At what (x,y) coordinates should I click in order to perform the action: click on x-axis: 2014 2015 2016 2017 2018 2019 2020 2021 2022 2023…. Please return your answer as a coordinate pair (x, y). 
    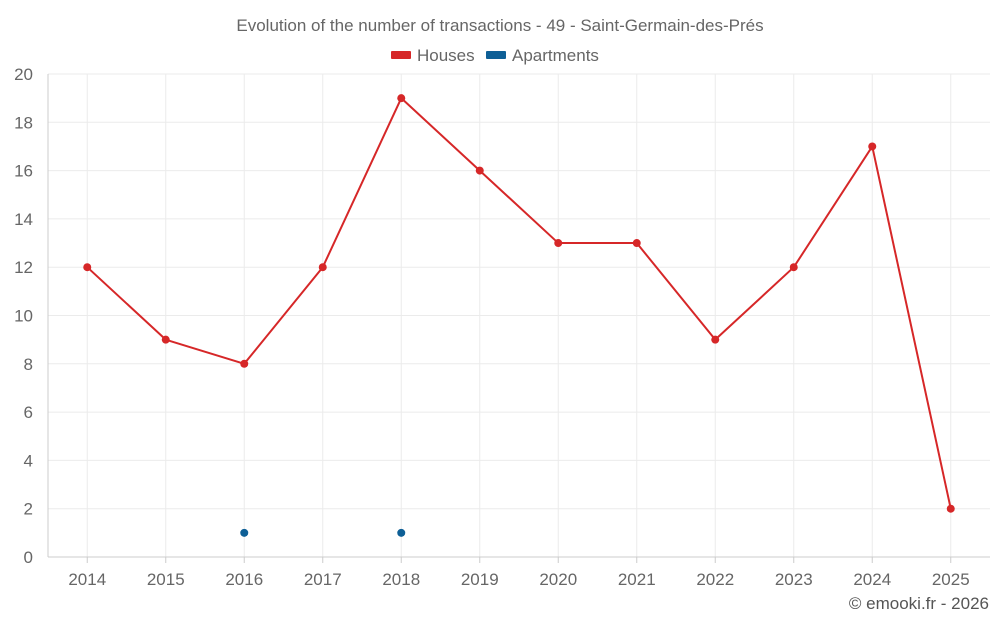
    Looking at the image, I should click on (519, 572).